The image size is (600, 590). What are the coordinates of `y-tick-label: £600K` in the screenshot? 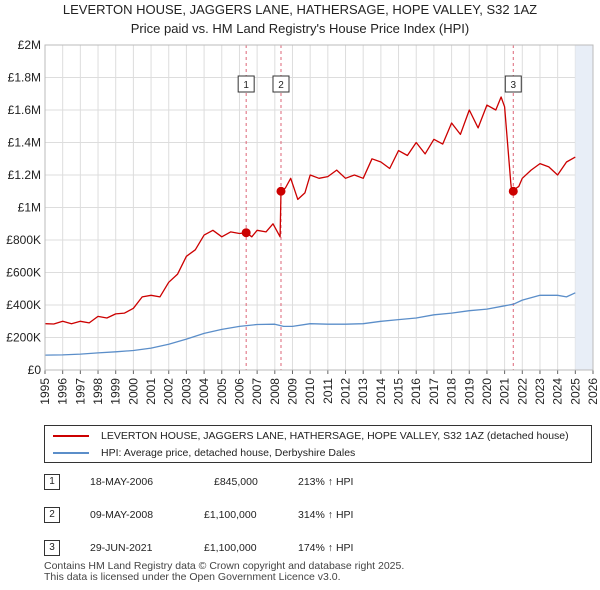 It's located at (23, 273).